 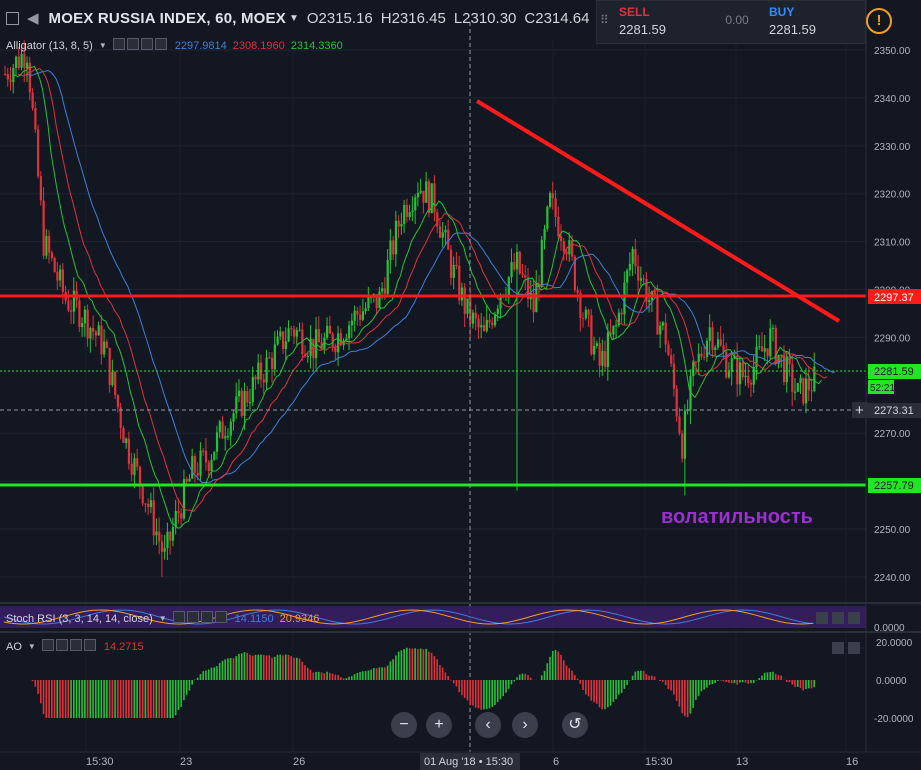 What do you see at coordinates (488, 725) in the screenshot?
I see `scroll-left-button: ‹` at bounding box center [488, 725].